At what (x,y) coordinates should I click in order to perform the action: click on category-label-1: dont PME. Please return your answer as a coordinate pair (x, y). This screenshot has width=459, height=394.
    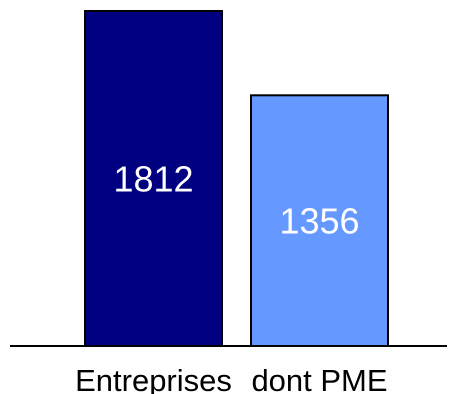
    Looking at the image, I should click on (319, 378).